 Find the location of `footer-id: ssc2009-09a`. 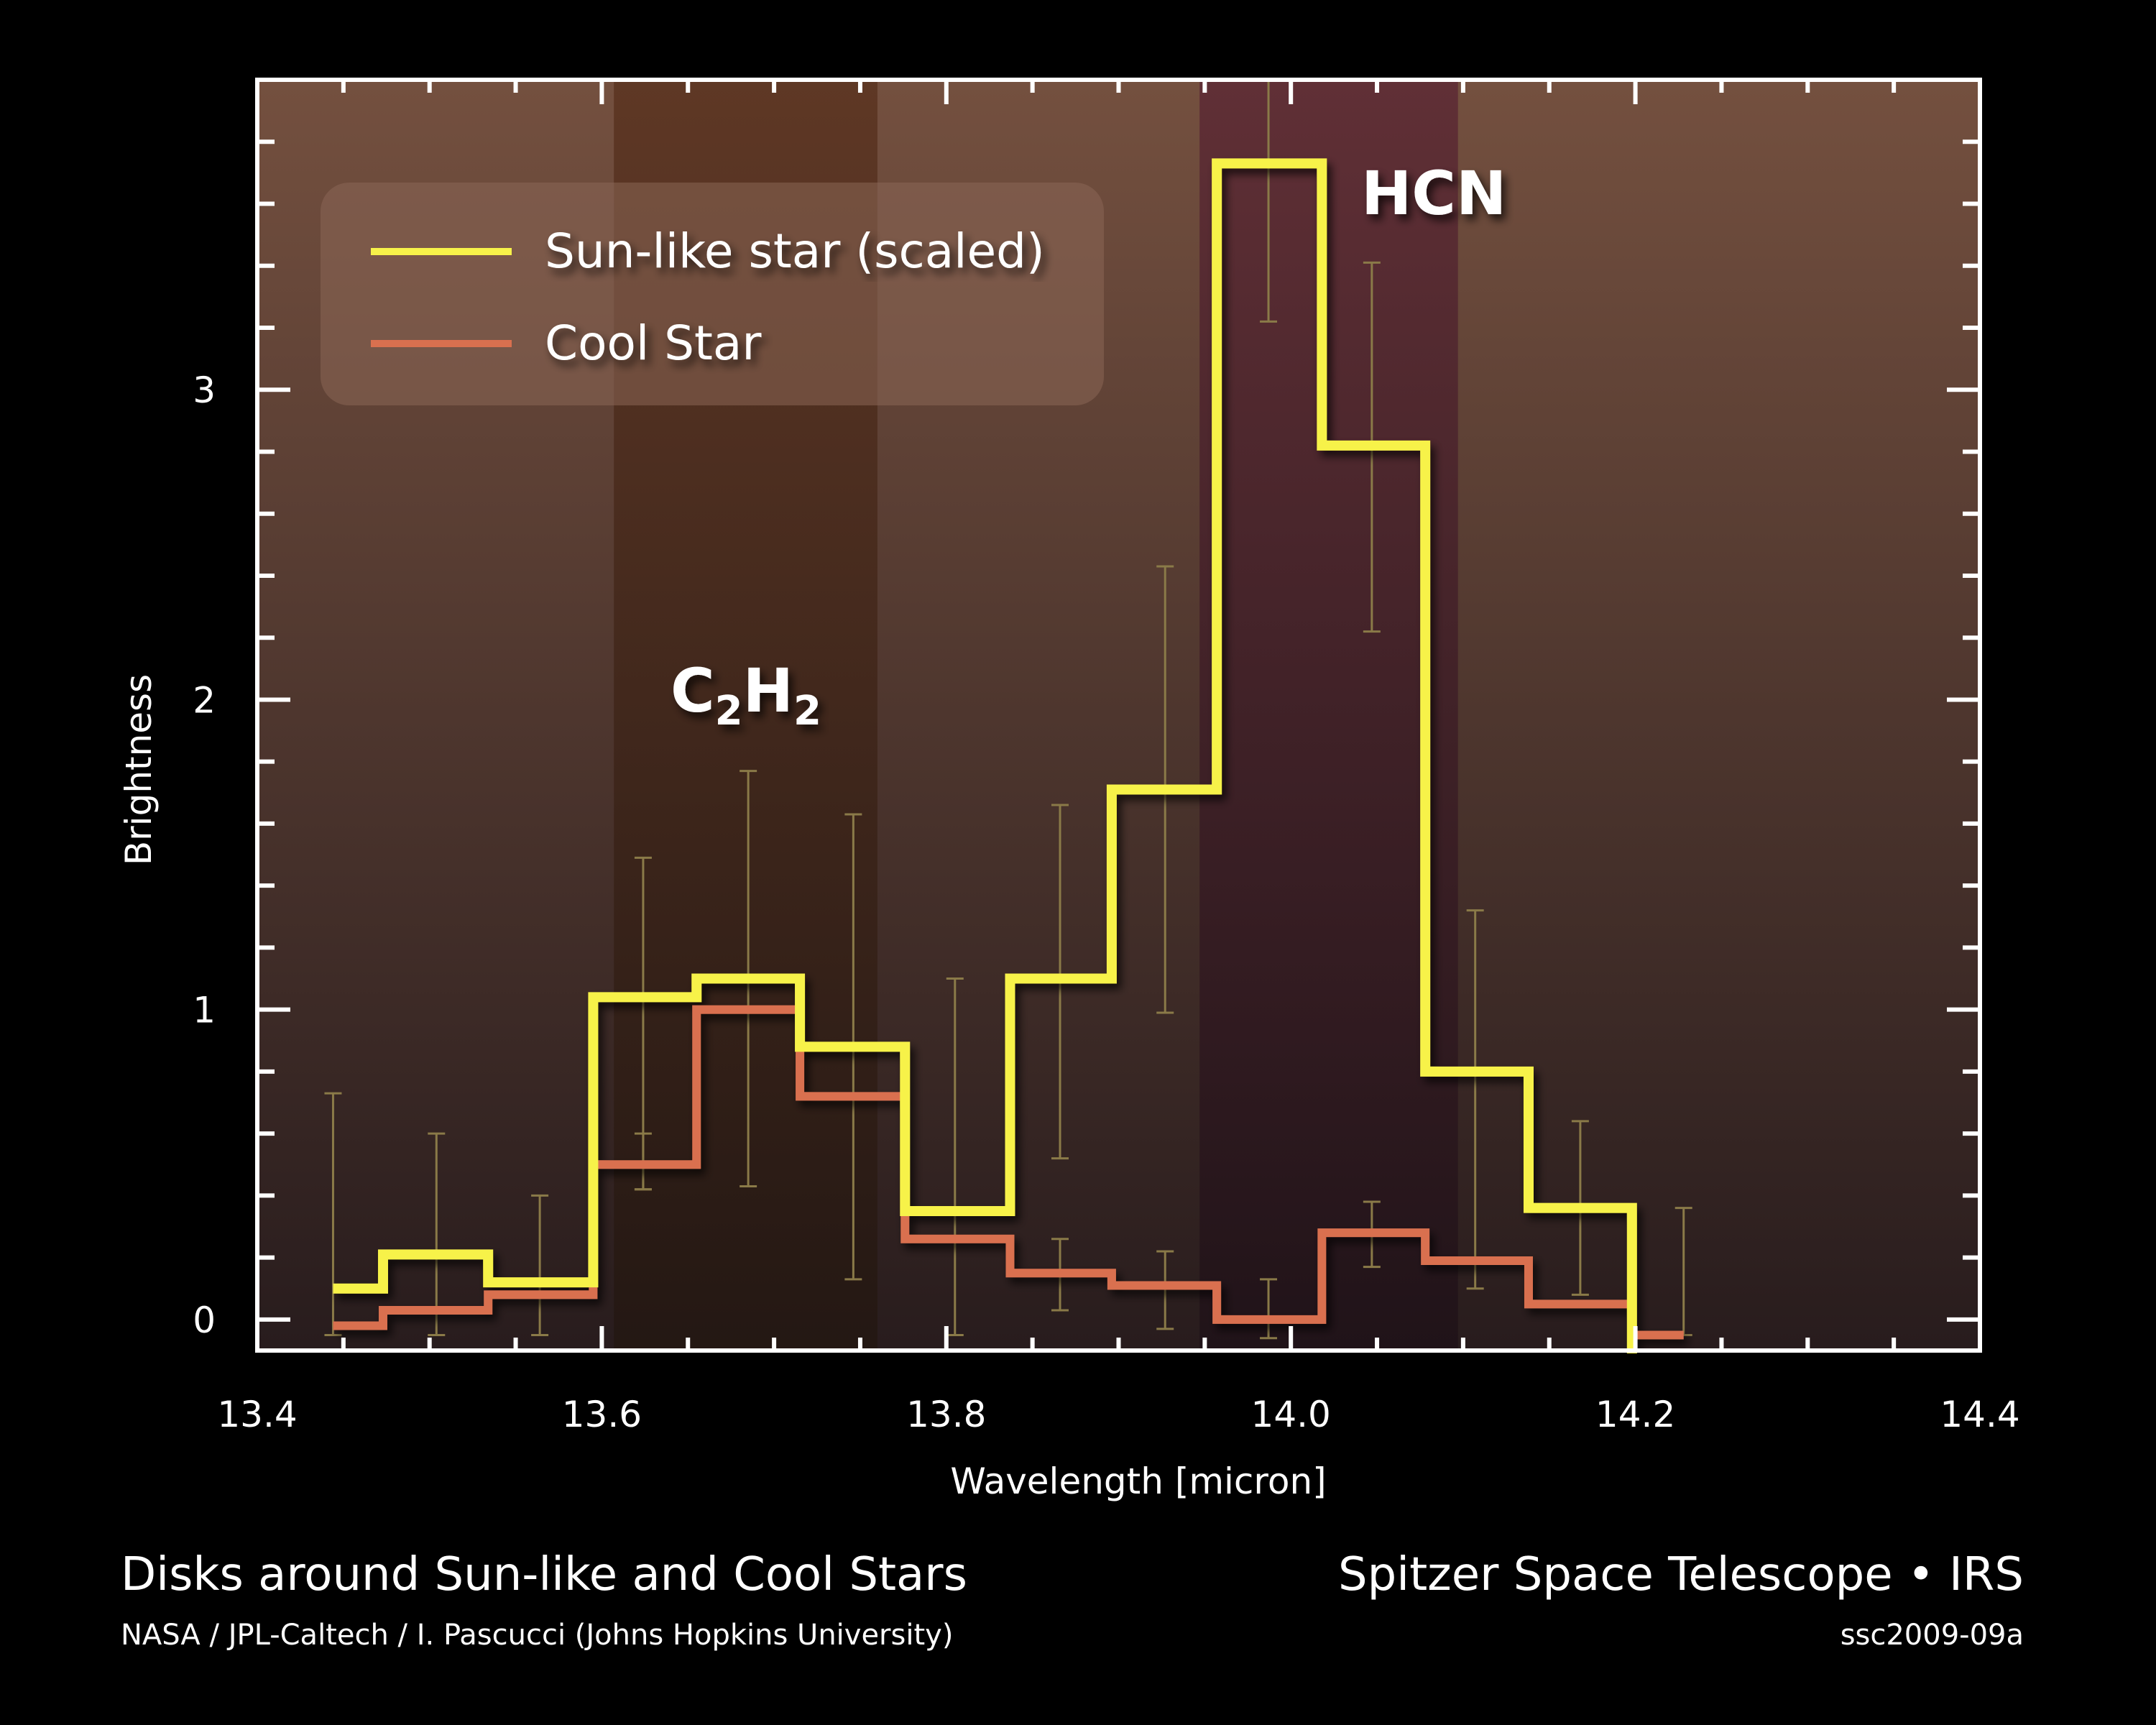

footer-id: ssc2009-09a is located at coordinates (1932, 1635).